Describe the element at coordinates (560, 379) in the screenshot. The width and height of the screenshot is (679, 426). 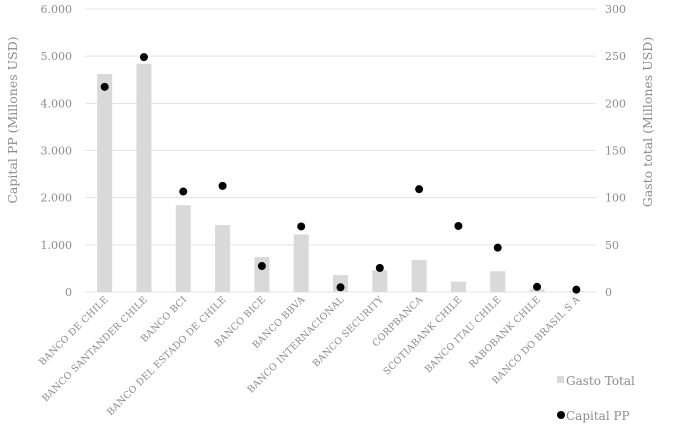
I see `legend-swatch-gasto-total` at that location.